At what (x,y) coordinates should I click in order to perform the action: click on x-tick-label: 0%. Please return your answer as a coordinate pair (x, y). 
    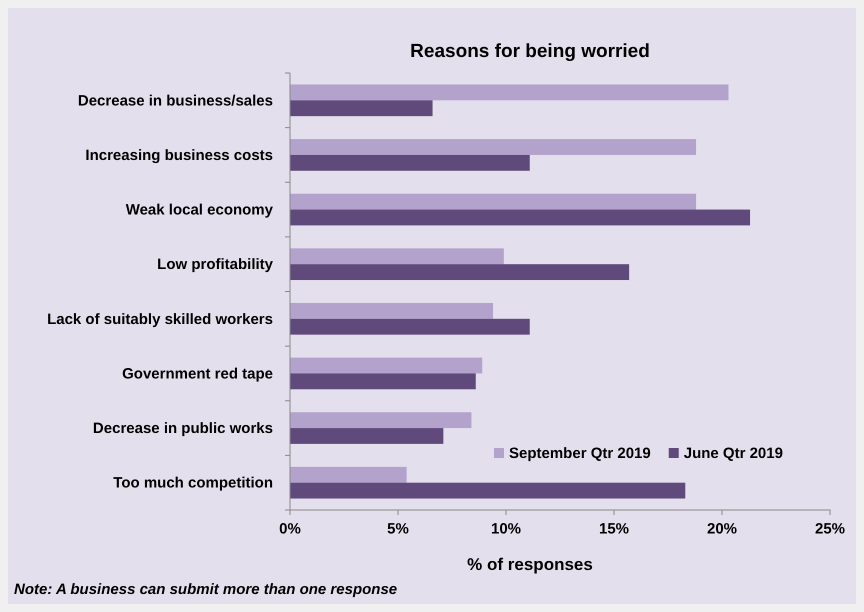
    Looking at the image, I should click on (290, 529).